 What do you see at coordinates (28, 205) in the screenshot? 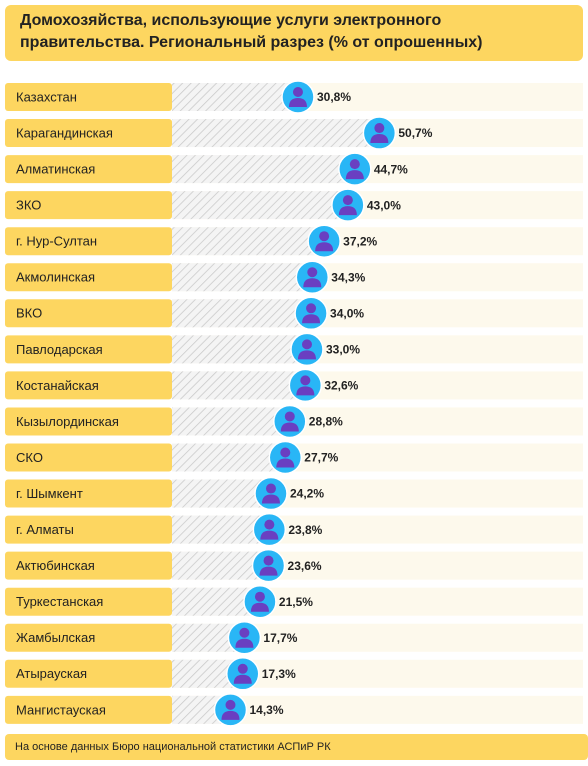
I see `category-label: ЗКО` at bounding box center [28, 205].